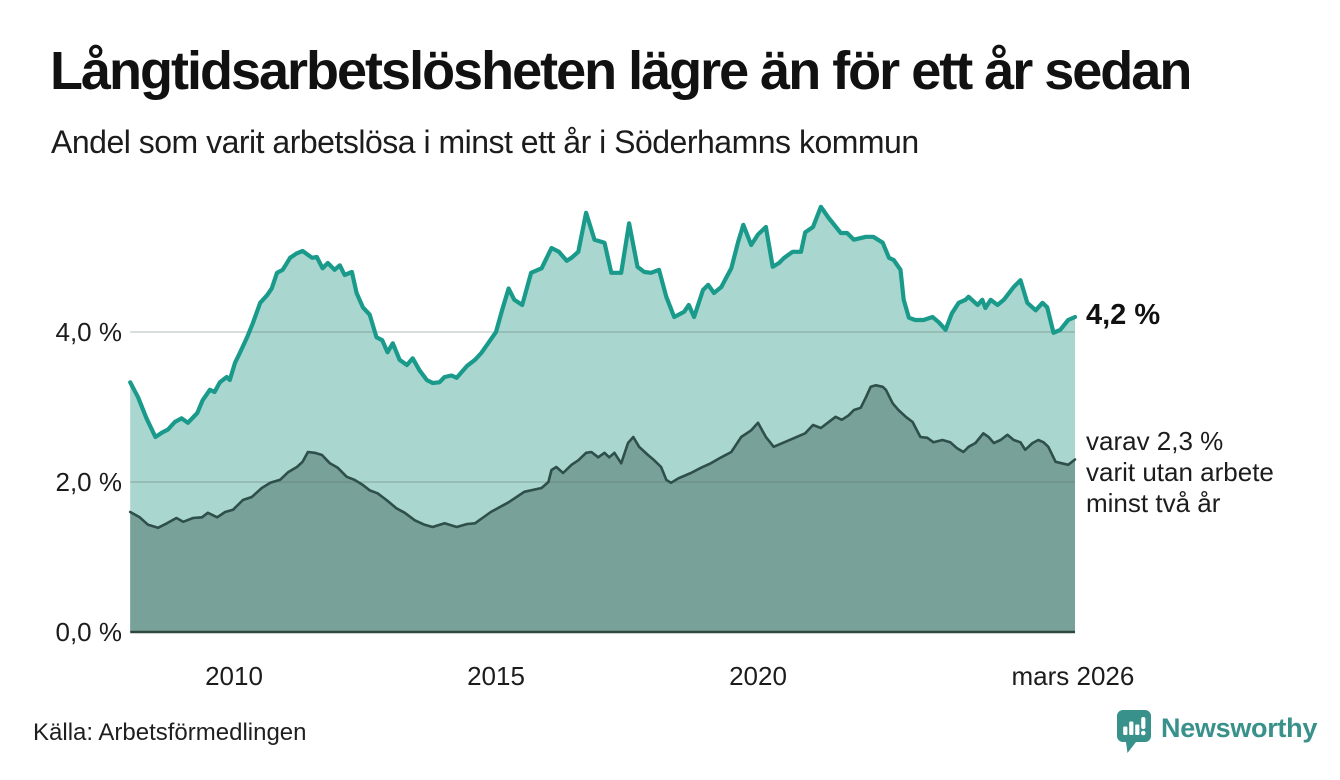  Describe the element at coordinates (1123, 315) in the screenshot. I see `series-end-label-one-year: 4,2 %` at that location.